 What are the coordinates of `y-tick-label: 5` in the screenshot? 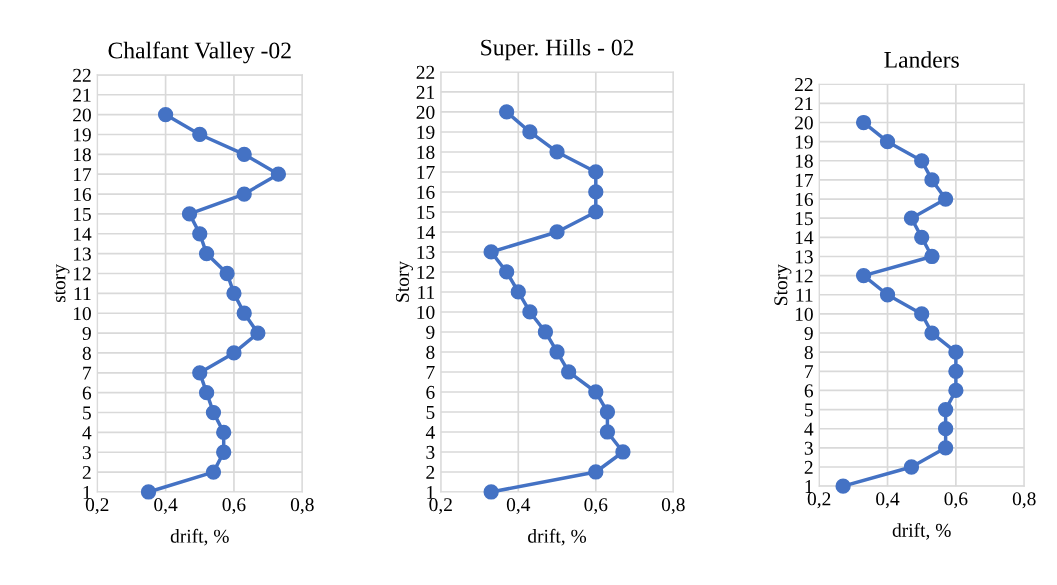 It's located at (809, 410).